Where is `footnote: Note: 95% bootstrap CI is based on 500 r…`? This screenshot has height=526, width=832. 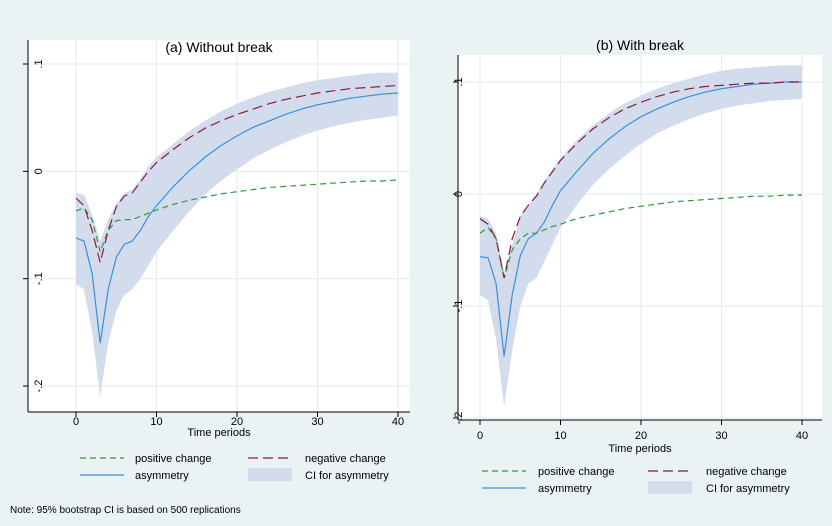
footnote: Note: 95% bootstrap CI is based on 500 r… is located at coordinates (125, 510).